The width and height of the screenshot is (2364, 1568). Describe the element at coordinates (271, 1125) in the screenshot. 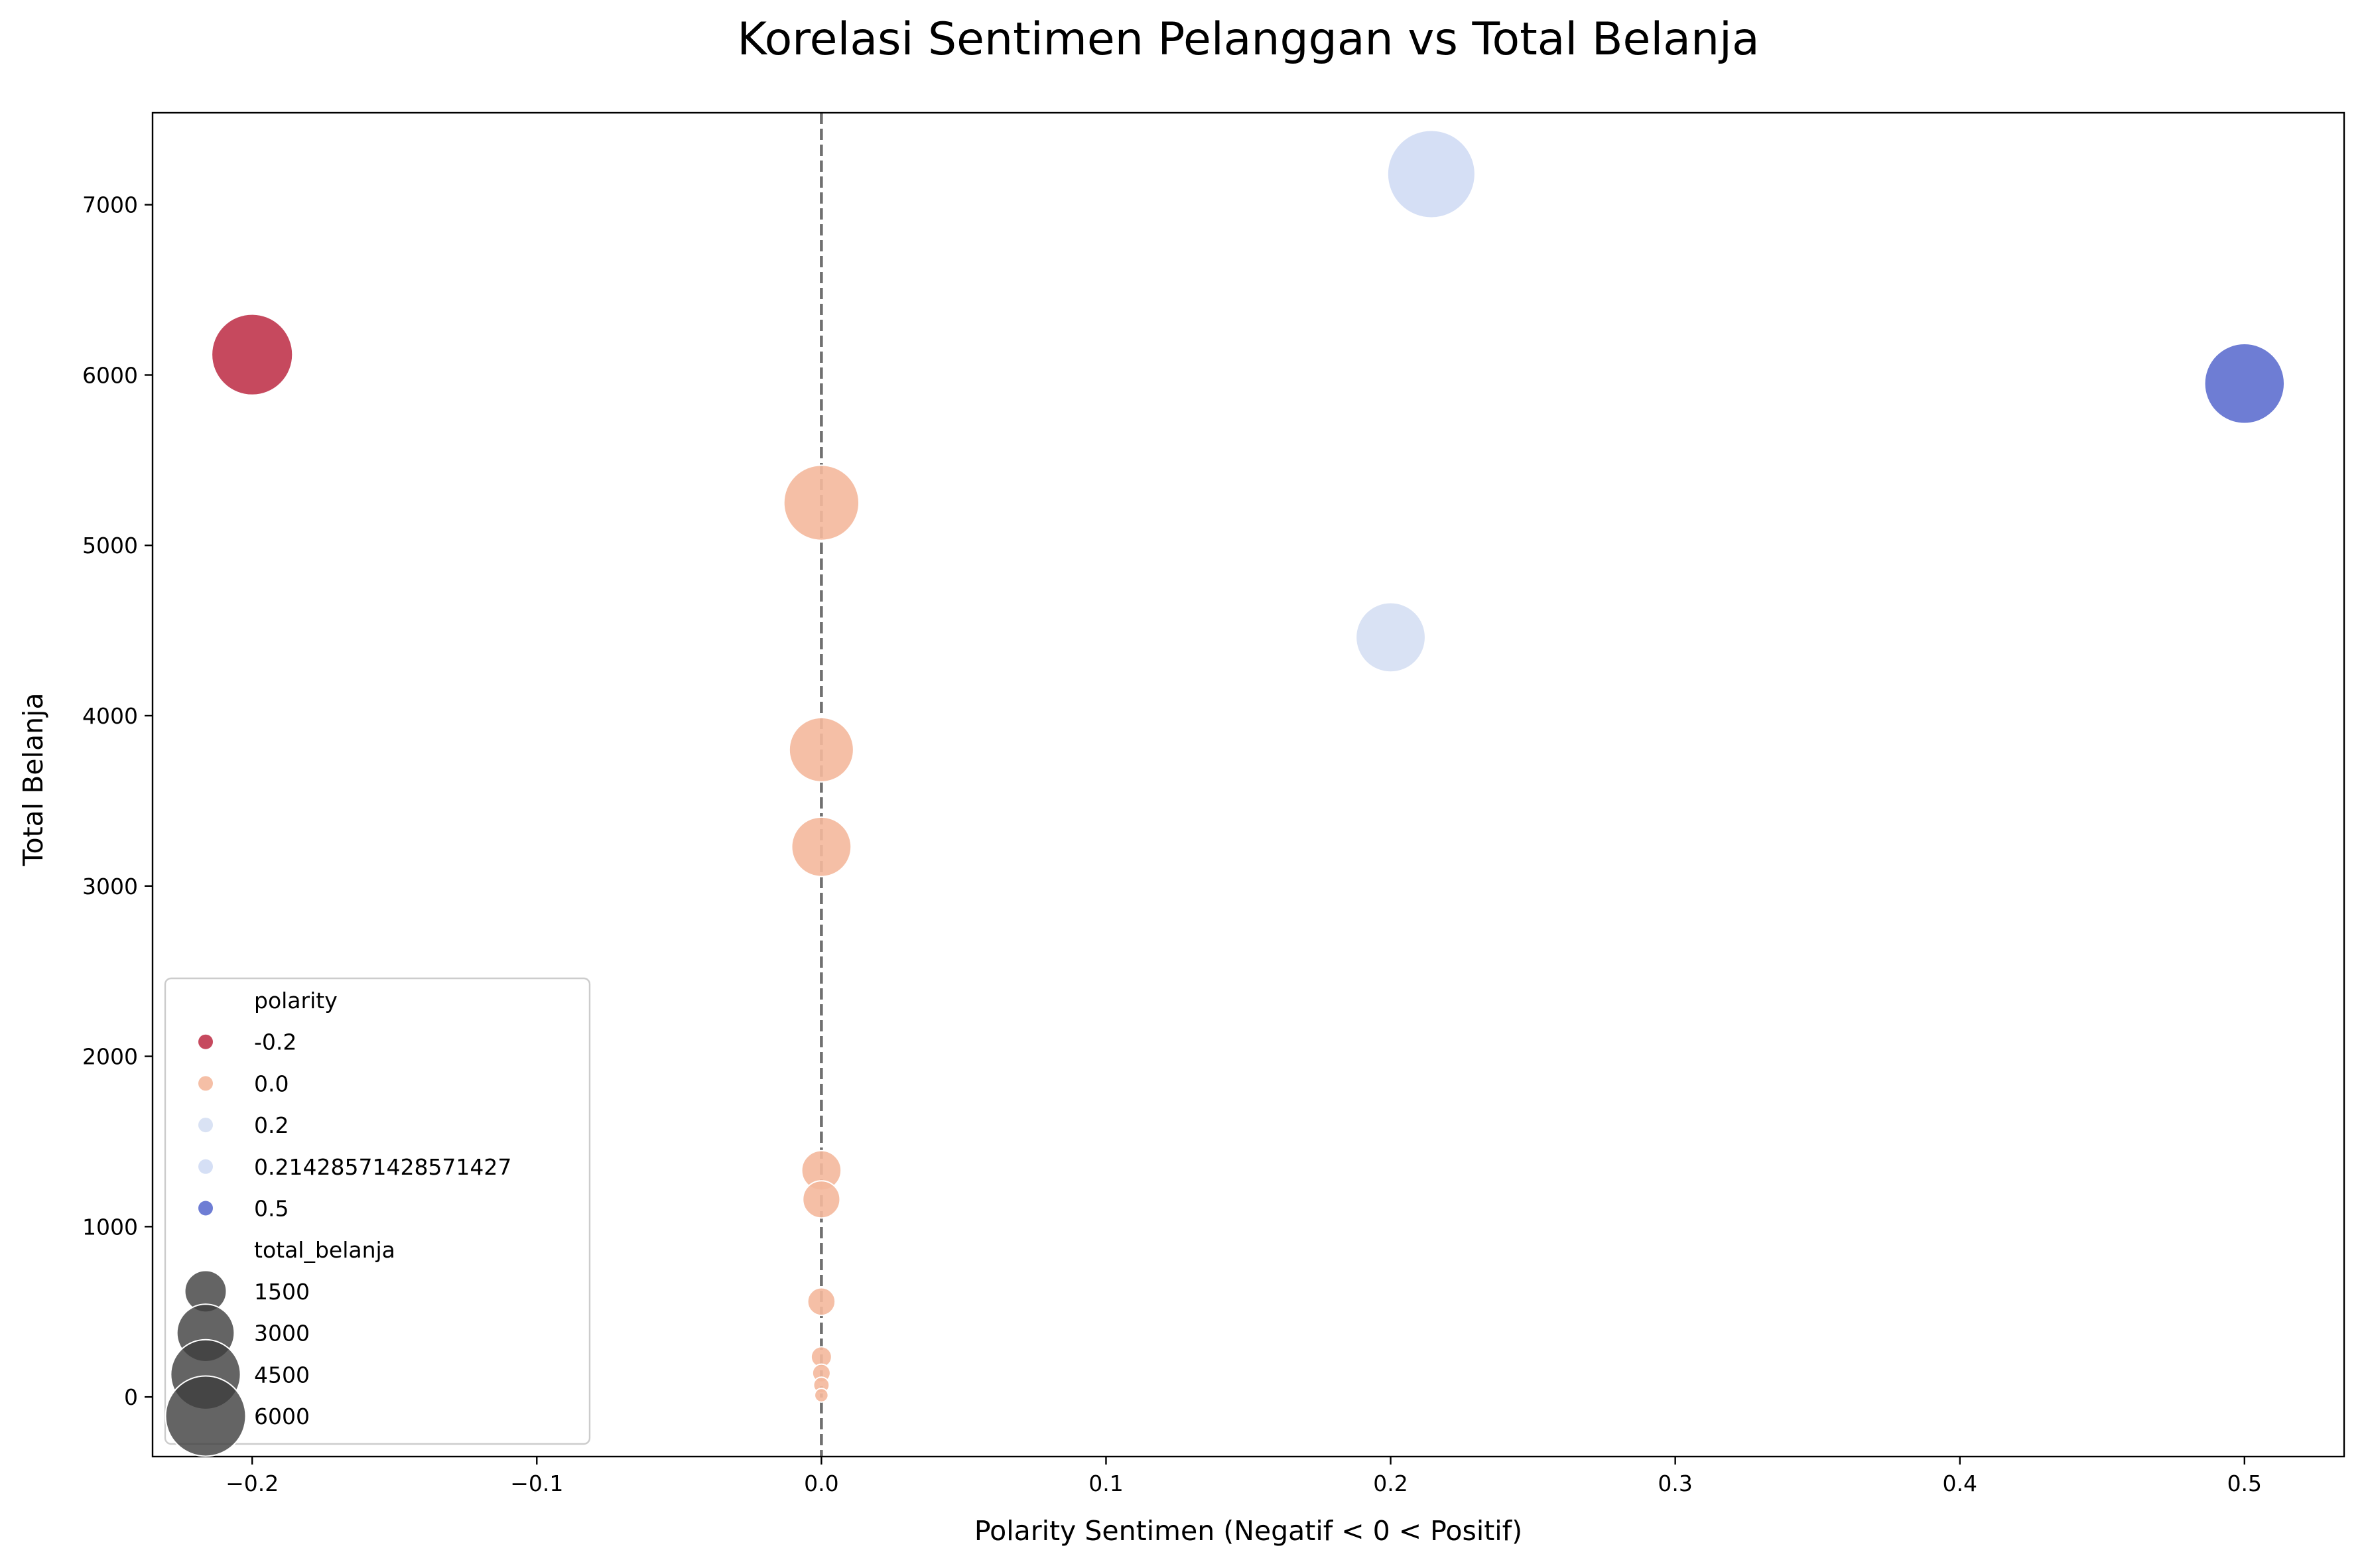

I see `legend-hue-label: 0.2` at that location.